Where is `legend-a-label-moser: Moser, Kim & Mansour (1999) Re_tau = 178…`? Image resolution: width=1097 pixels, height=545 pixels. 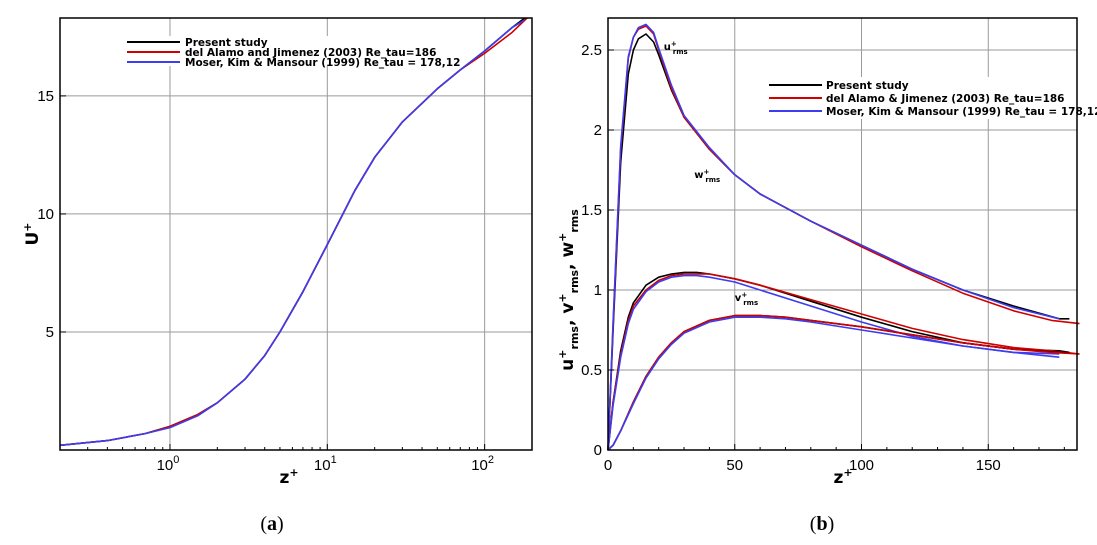
legend-a-label-moser: Moser, Kim & Mansour (1999) Re_tau = 178… is located at coordinates (322, 63).